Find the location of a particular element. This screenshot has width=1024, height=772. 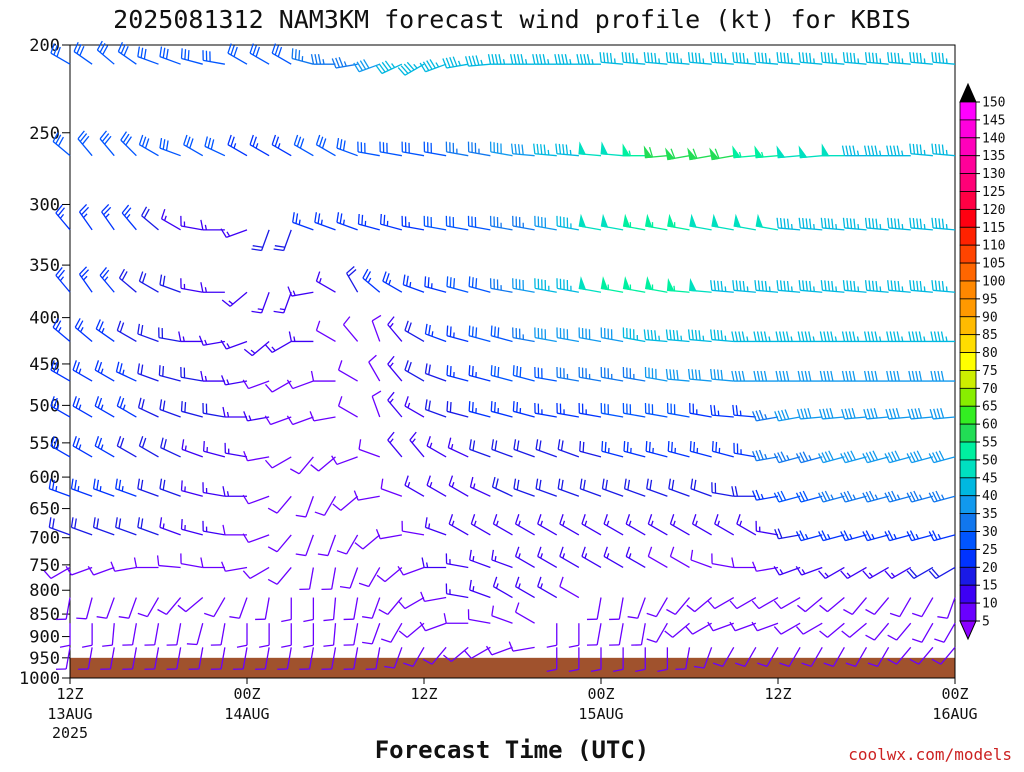

colorbar-label: 150 is located at coordinates (993, 103).